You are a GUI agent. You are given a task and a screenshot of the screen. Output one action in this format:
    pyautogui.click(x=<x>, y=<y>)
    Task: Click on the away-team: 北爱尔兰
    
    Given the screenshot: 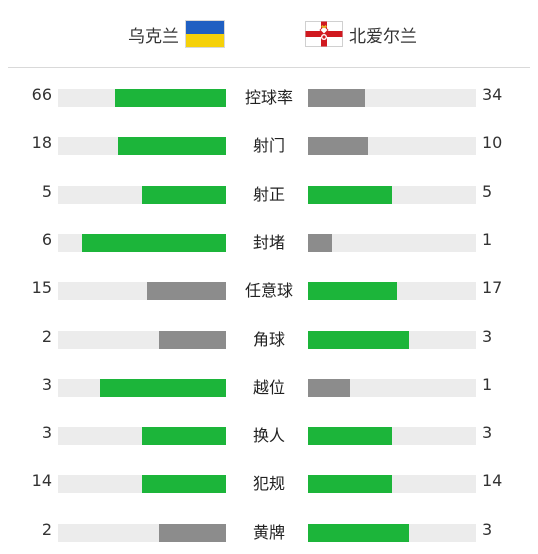 What is the action you would take?
    pyautogui.click(x=361, y=34)
    